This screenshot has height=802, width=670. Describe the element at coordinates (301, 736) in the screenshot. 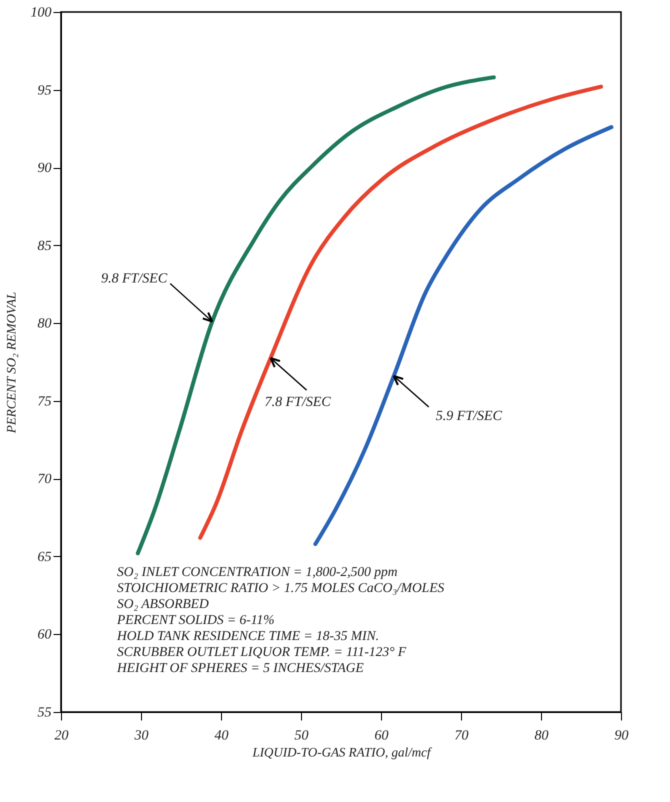

I see `x-tick-label: 50` at that location.